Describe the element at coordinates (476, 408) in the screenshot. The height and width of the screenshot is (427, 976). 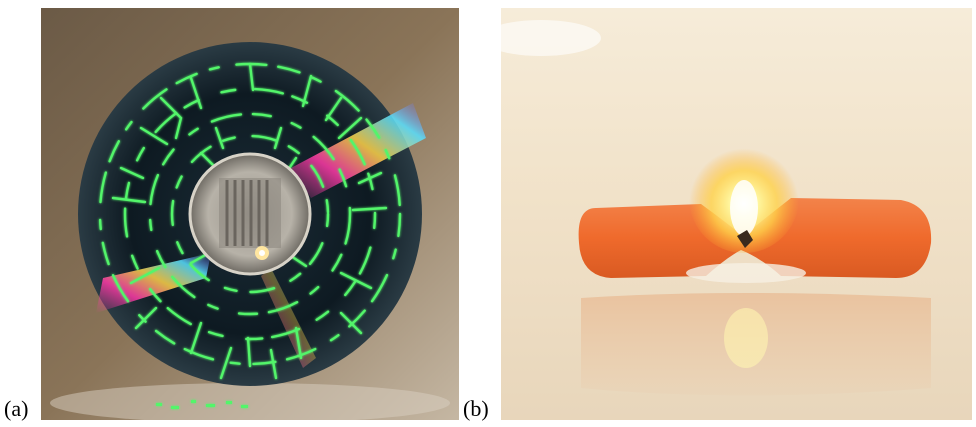
I see `panel-label-b: (b)` at that location.